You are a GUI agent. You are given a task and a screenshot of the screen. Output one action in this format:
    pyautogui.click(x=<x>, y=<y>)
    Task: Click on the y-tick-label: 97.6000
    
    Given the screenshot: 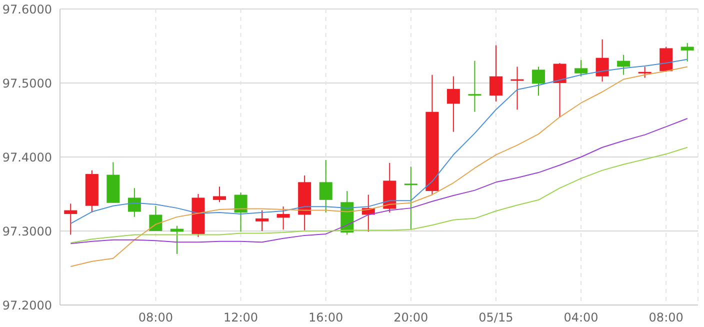 What is the action you would take?
    pyautogui.click(x=27, y=9)
    